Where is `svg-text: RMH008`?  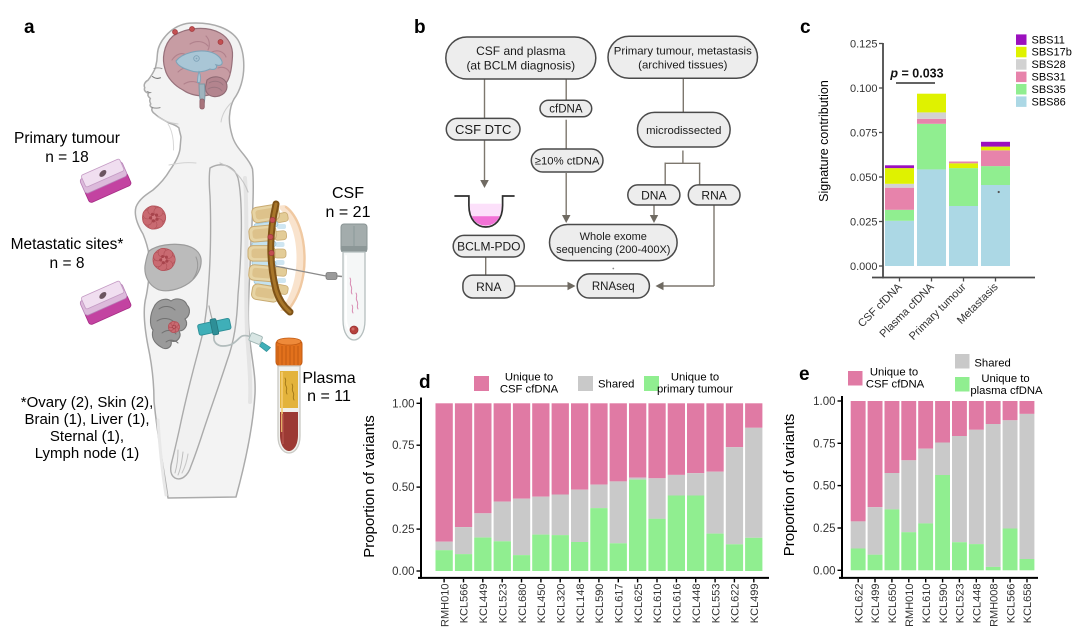 svg-text: RMH008 is located at coordinates (994, 604).